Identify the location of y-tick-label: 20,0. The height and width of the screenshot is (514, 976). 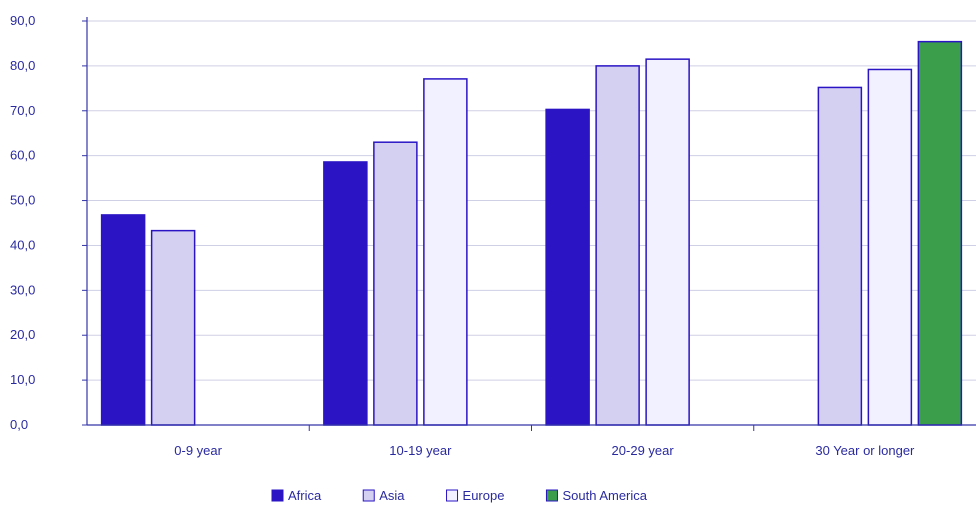
(22, 334).